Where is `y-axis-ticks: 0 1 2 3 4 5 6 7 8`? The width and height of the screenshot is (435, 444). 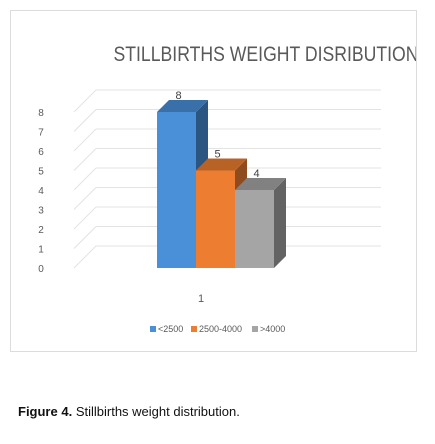 y-axis-ticks: 0 1 2 3 4 5 6 7 8 is located at coordinates (41, 191).